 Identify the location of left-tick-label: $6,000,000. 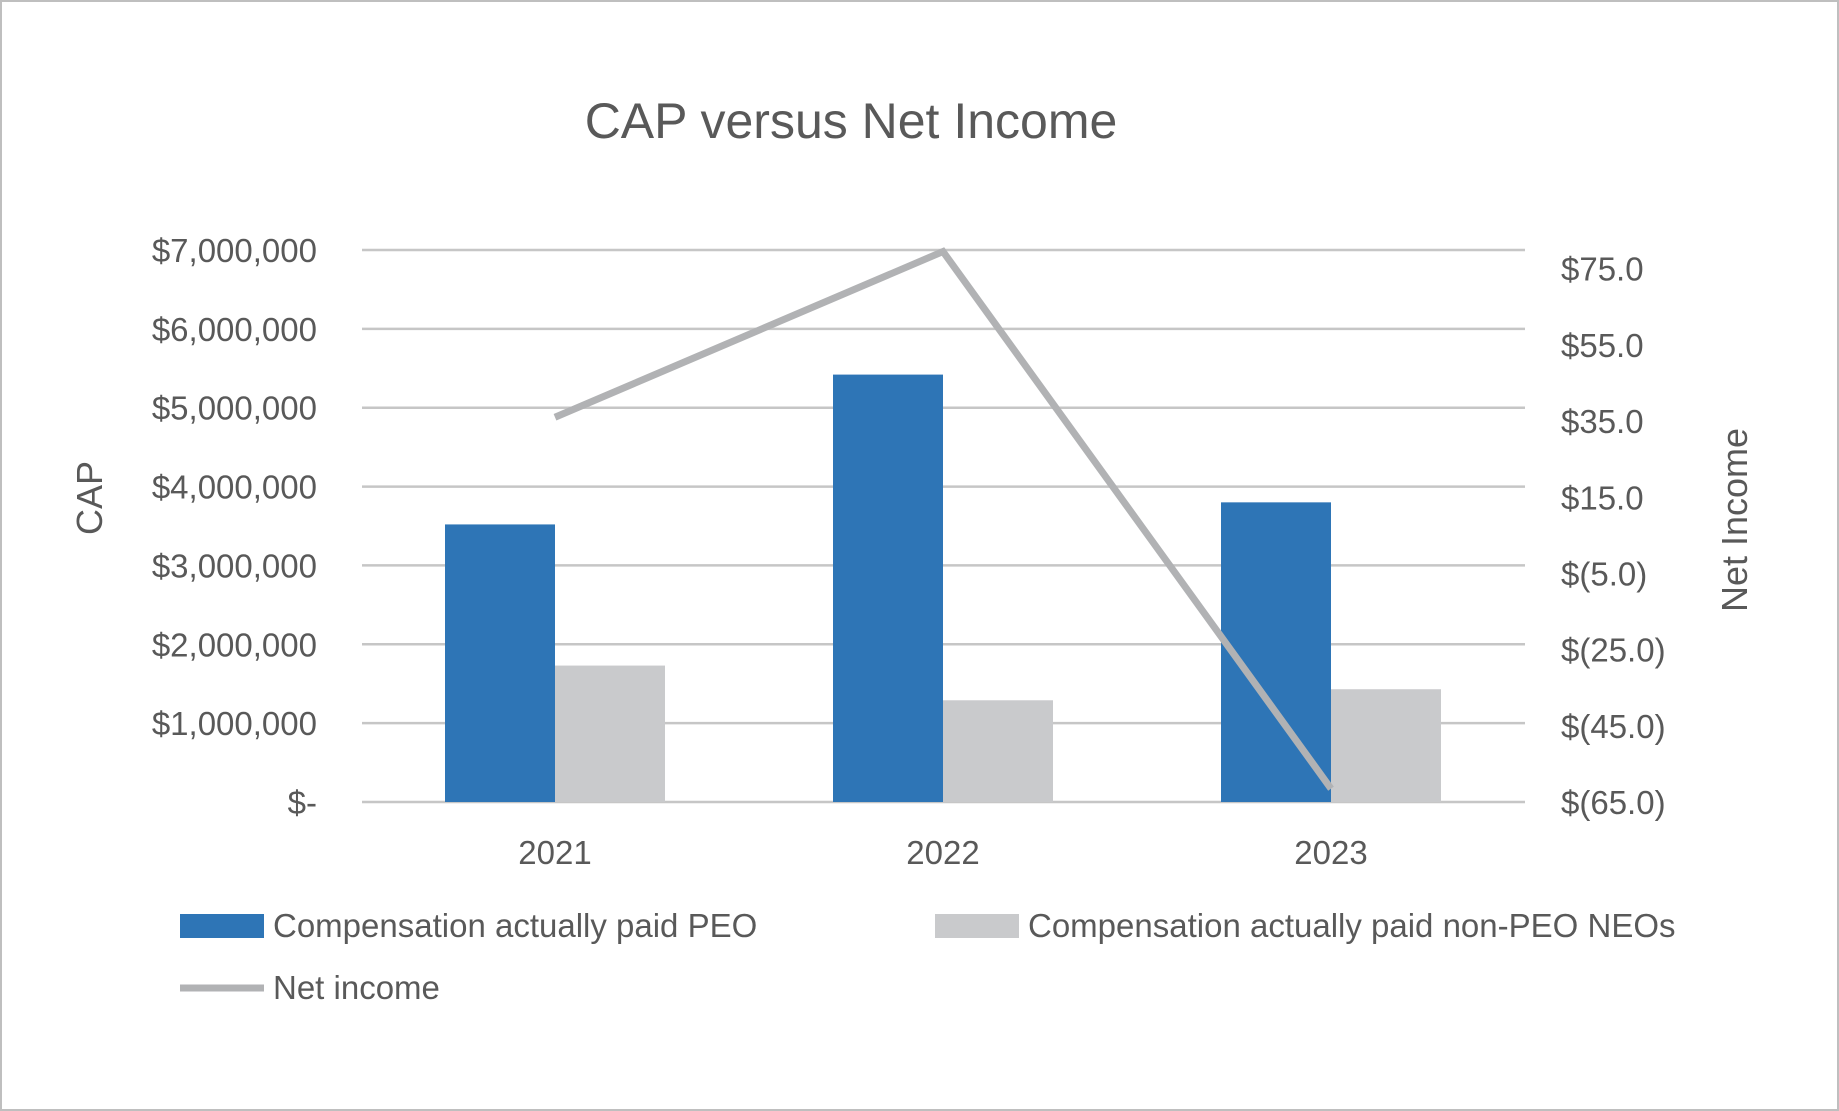
(234, 329).